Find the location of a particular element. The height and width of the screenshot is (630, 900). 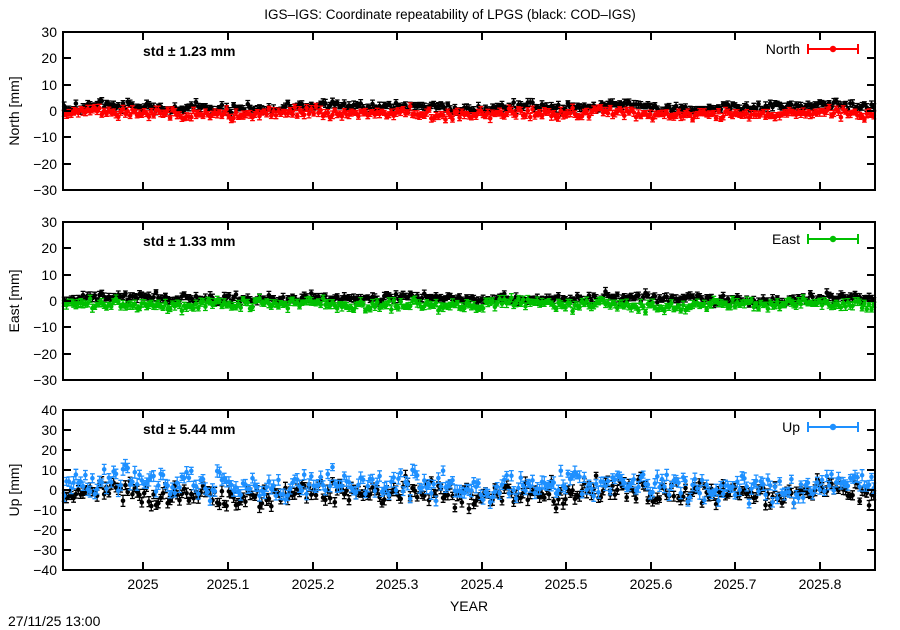

legend-sample-up is located at coordinates (833, 427).